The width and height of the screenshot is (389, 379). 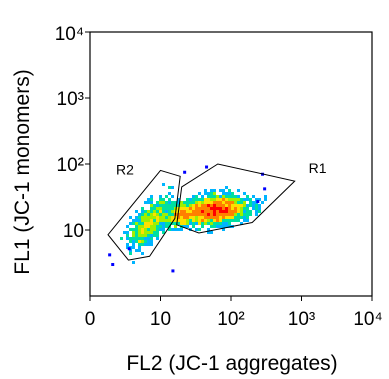 I want to click on x-tick-label: 0, so click(x=90, y=319).